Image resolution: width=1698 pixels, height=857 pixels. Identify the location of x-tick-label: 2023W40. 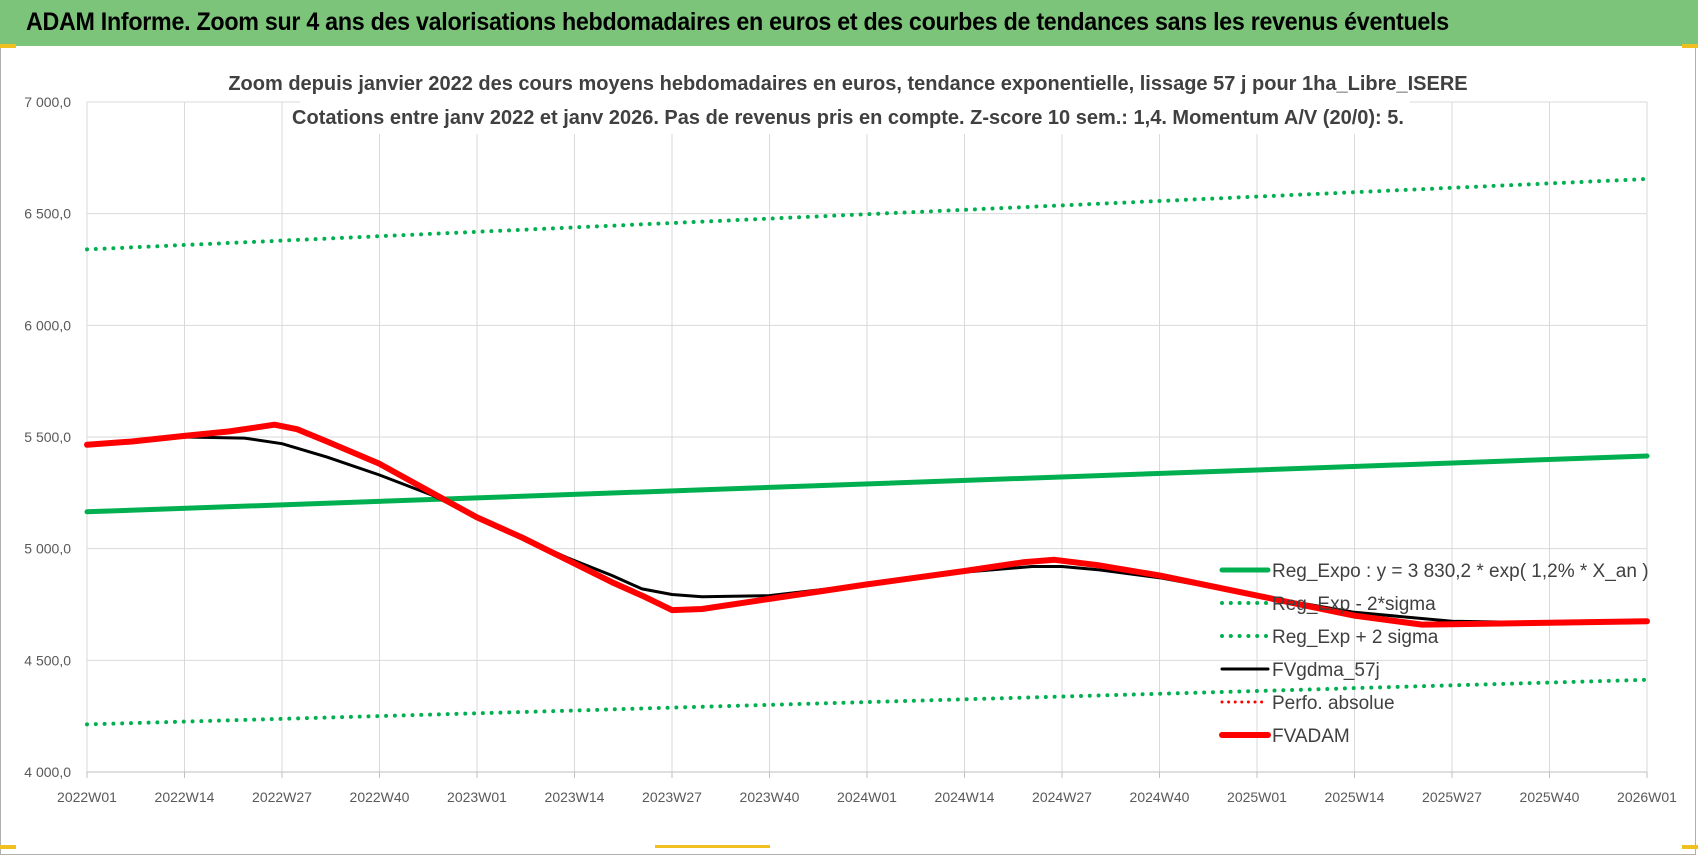
(770, 797).